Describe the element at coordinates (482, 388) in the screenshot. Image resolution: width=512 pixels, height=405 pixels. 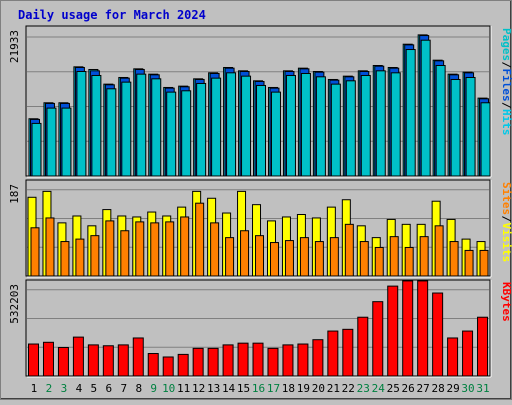
I see `x-tick-label-31: 31` at that location.